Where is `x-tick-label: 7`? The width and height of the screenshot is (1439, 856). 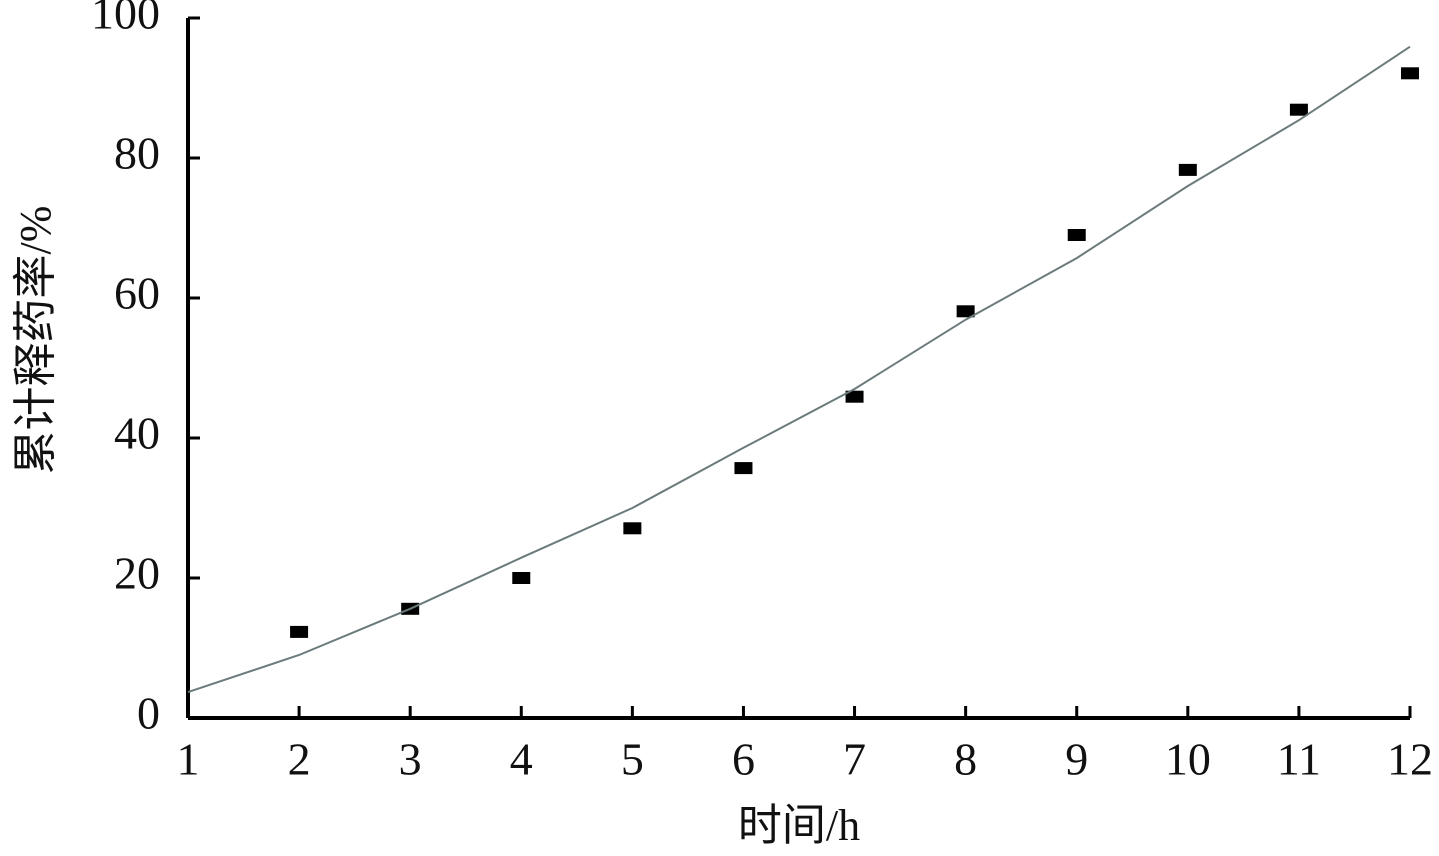
x-tick-label: 7 is located at coordinates (854, 759).